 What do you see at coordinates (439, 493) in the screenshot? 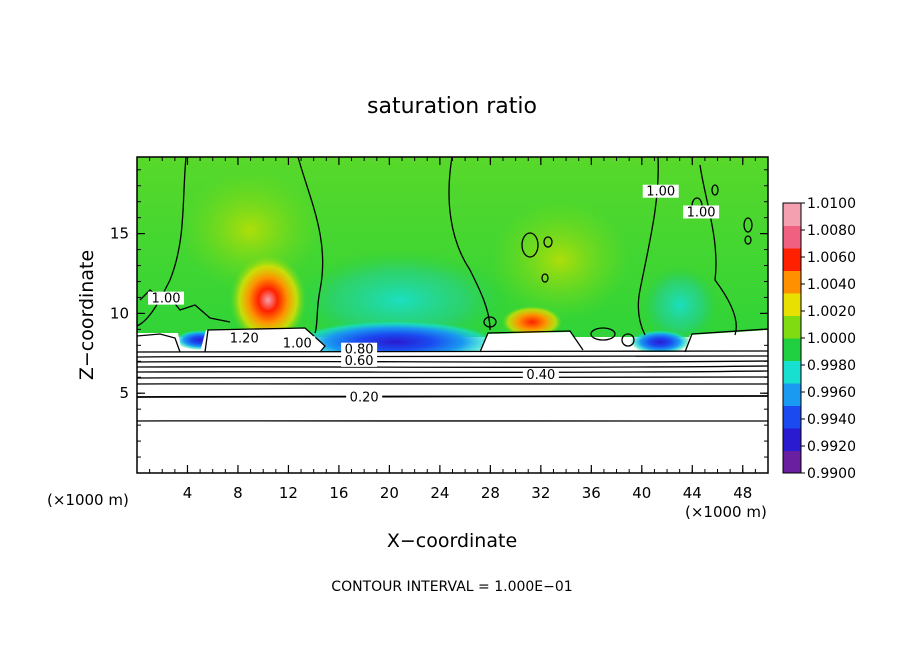
I see `x-tick-label: 24` at bounding box center [439, 493].